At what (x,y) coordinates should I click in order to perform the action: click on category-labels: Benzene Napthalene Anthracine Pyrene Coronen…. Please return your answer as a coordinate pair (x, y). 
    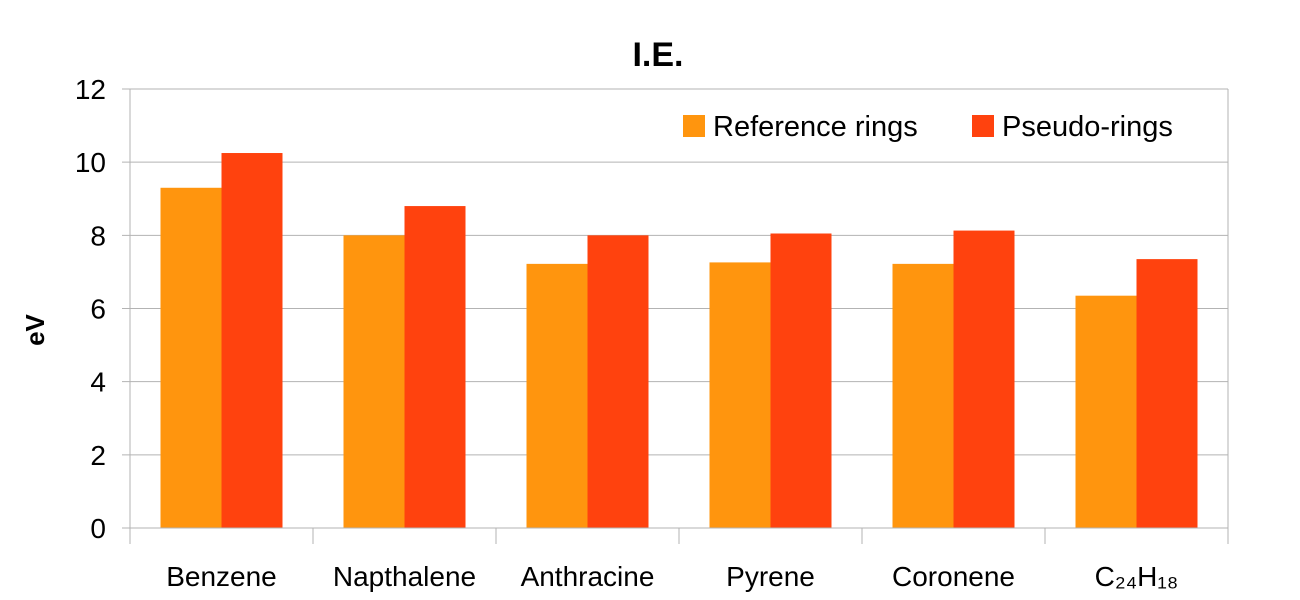
    Looking at the image, I should click on (672, 576).